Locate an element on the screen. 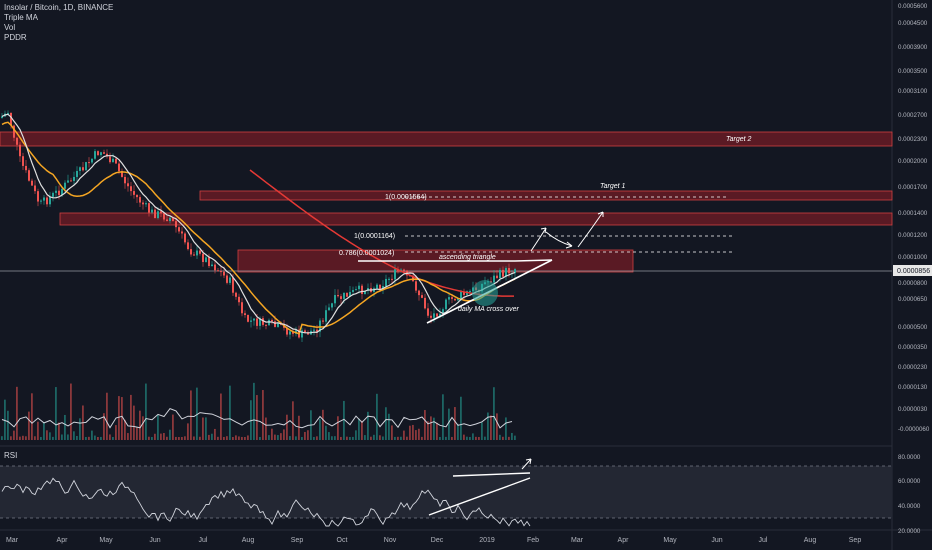 The image size is (932, 550). rsi-resistance-line is located at coordinates (491, 474).